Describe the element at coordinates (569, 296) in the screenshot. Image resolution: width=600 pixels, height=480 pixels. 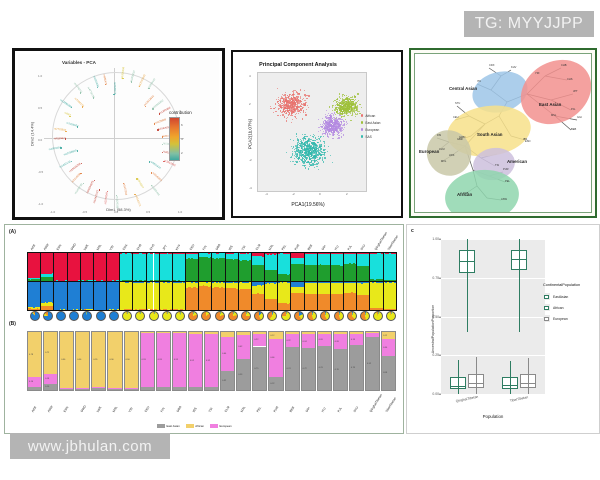
I see `boxplot-legend-item: EastAsian` at that location.